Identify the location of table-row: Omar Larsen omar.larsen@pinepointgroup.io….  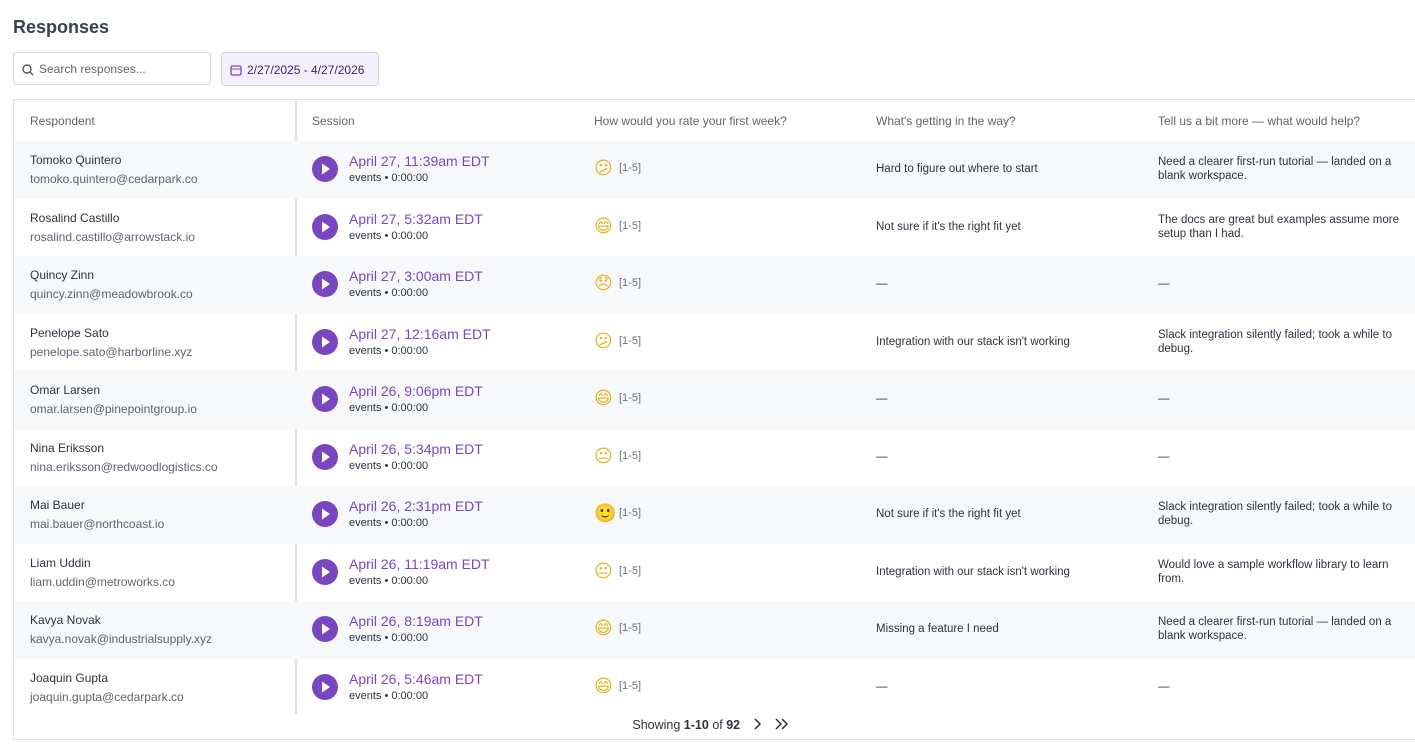
(714, 400).